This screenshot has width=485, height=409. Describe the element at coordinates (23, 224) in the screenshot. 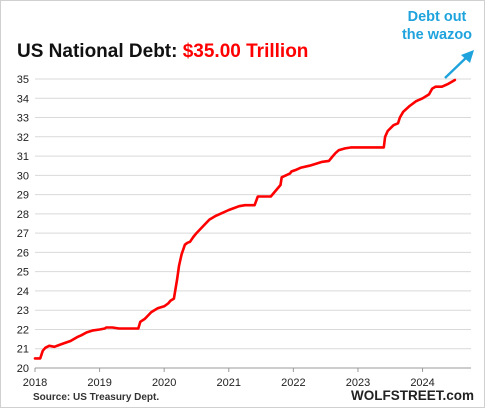

I see `y-tick-labels: 20 21 22 23 24 25 26 27 28 29 30 31 32 33 34 35` at that location.